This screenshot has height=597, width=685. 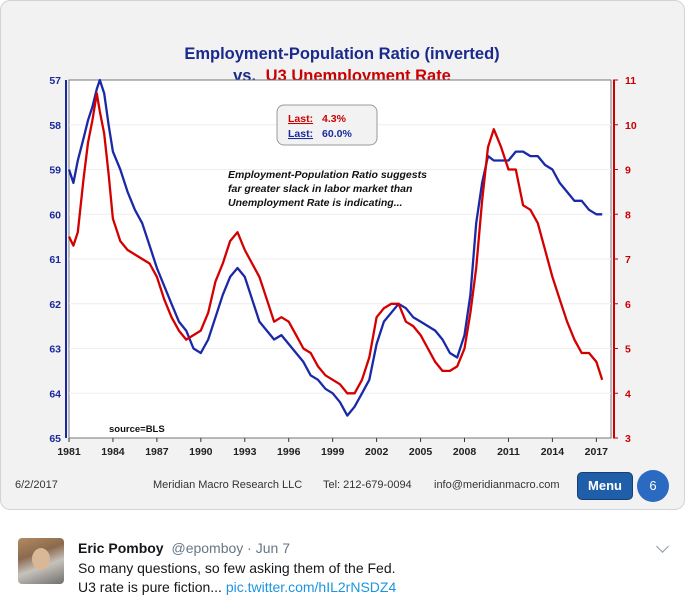 I want to click on last-u3-value: 4.3%, so click(x=334, y=119).